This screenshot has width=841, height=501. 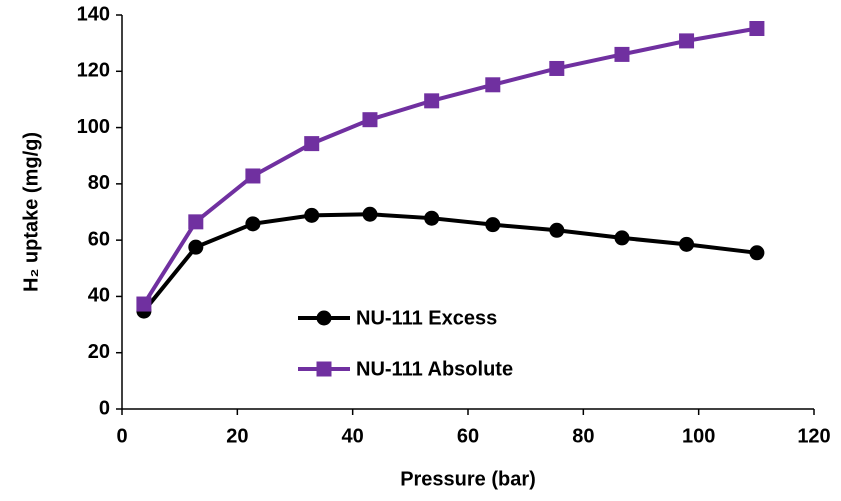 I want to click on series-line, so click(x=450, y=262).